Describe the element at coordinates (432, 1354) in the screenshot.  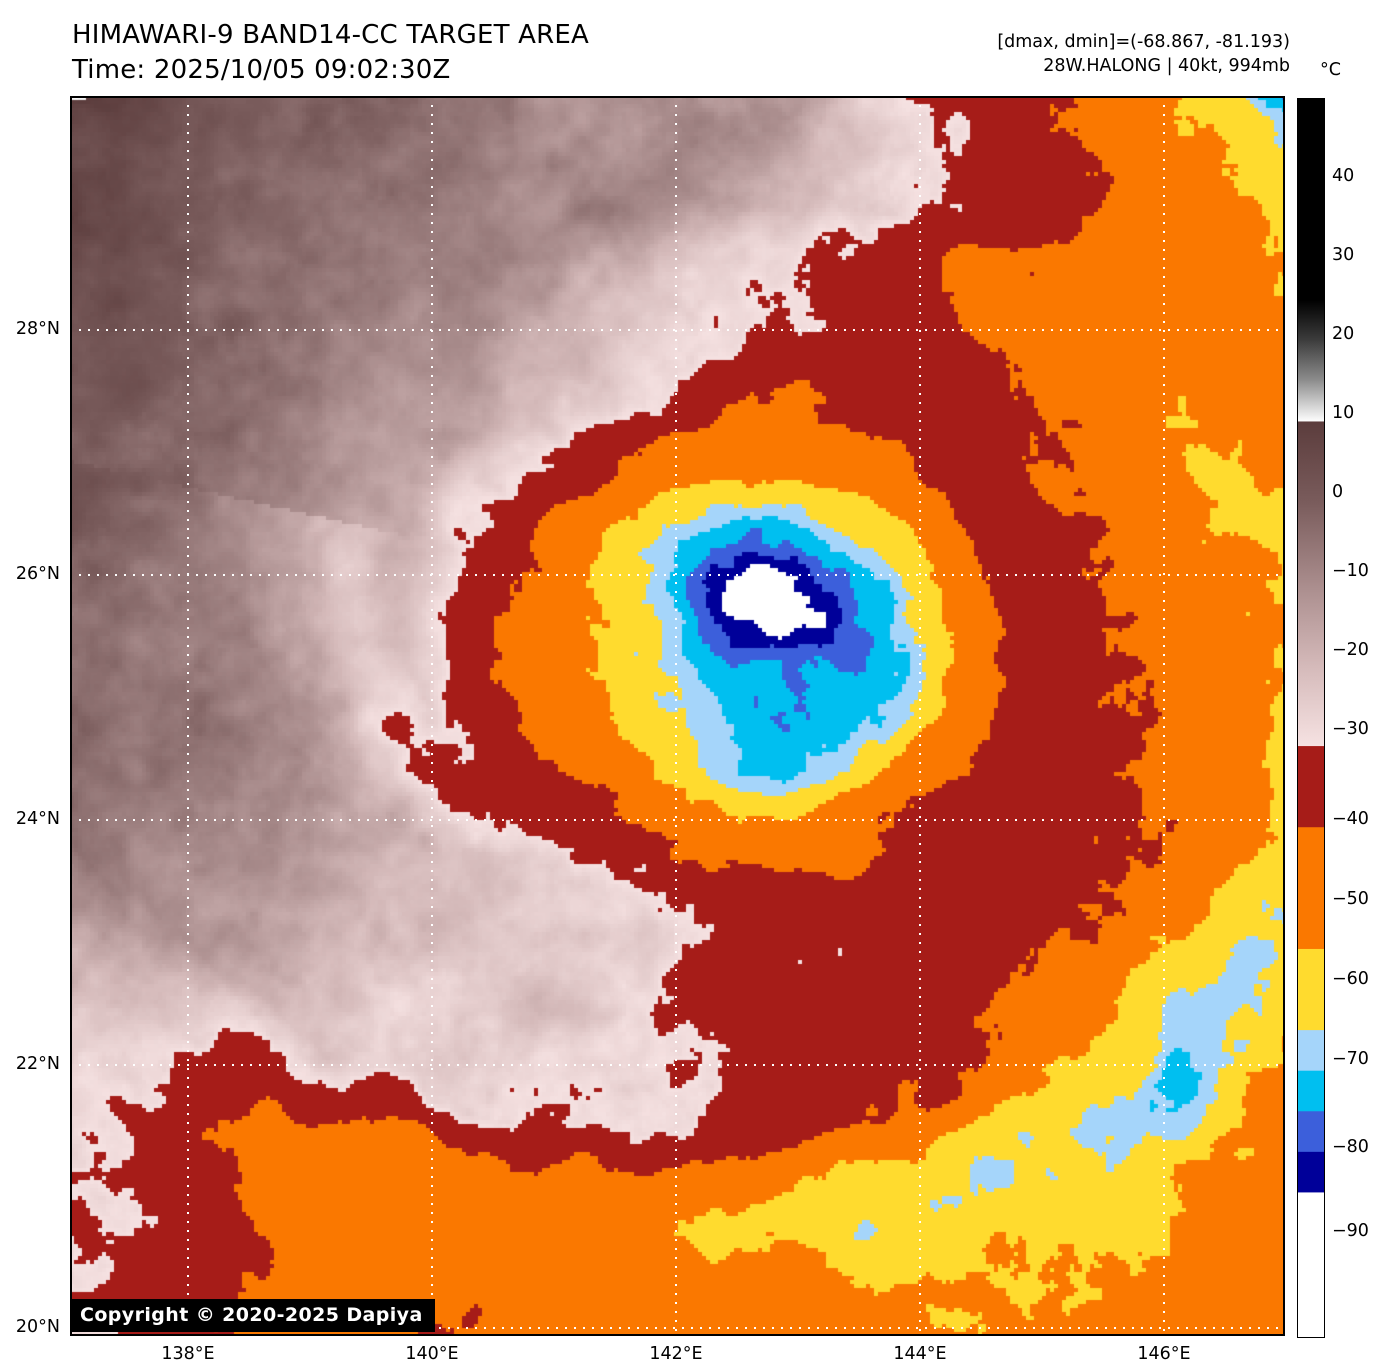
I see `lon-tick-label: 140°E` at that location.